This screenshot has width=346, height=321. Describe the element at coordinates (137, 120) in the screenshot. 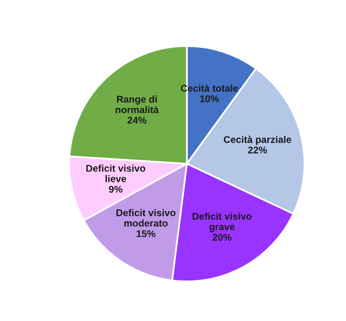

I see `data-label: 24%` at that location.